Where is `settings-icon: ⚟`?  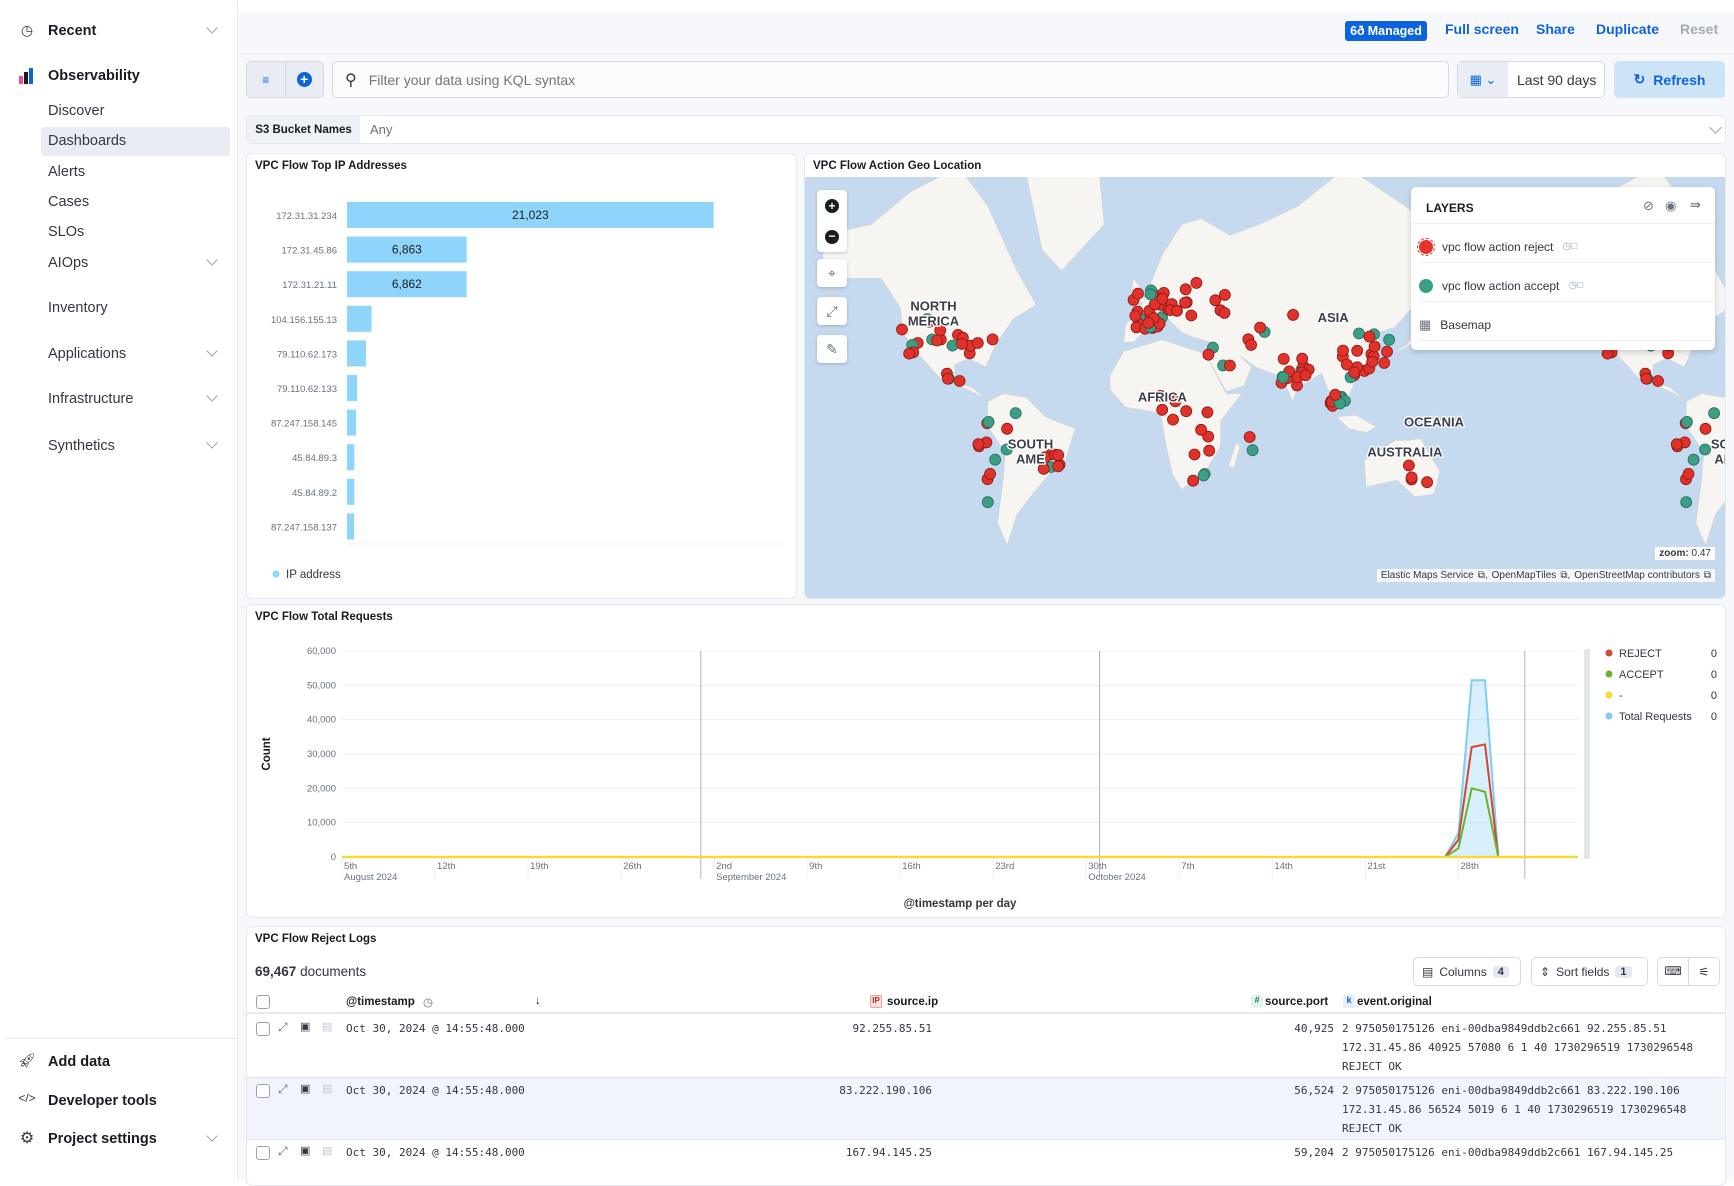 settings-icon: ⚟ is located at coordinates (1704, 971).